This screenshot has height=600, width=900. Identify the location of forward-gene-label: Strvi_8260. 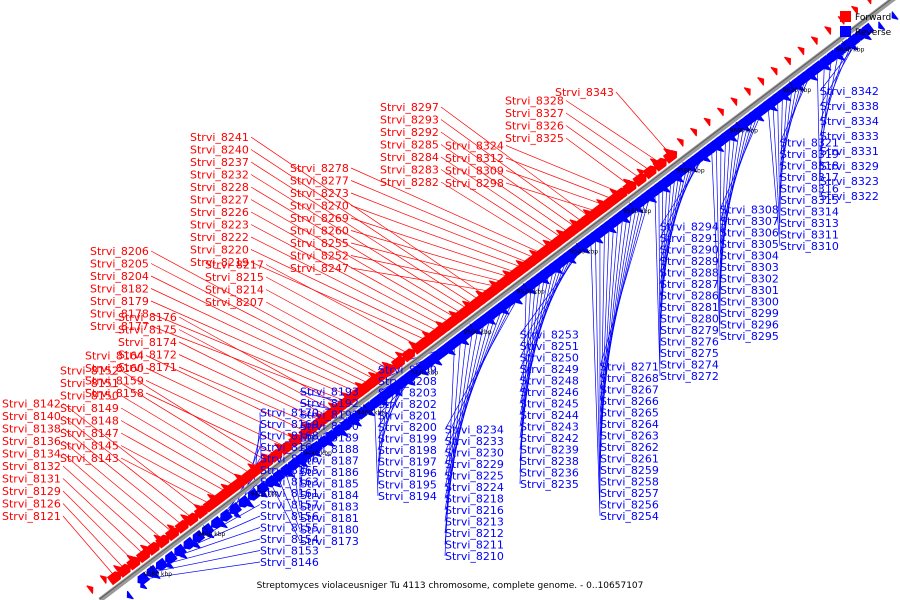
(319, 231).